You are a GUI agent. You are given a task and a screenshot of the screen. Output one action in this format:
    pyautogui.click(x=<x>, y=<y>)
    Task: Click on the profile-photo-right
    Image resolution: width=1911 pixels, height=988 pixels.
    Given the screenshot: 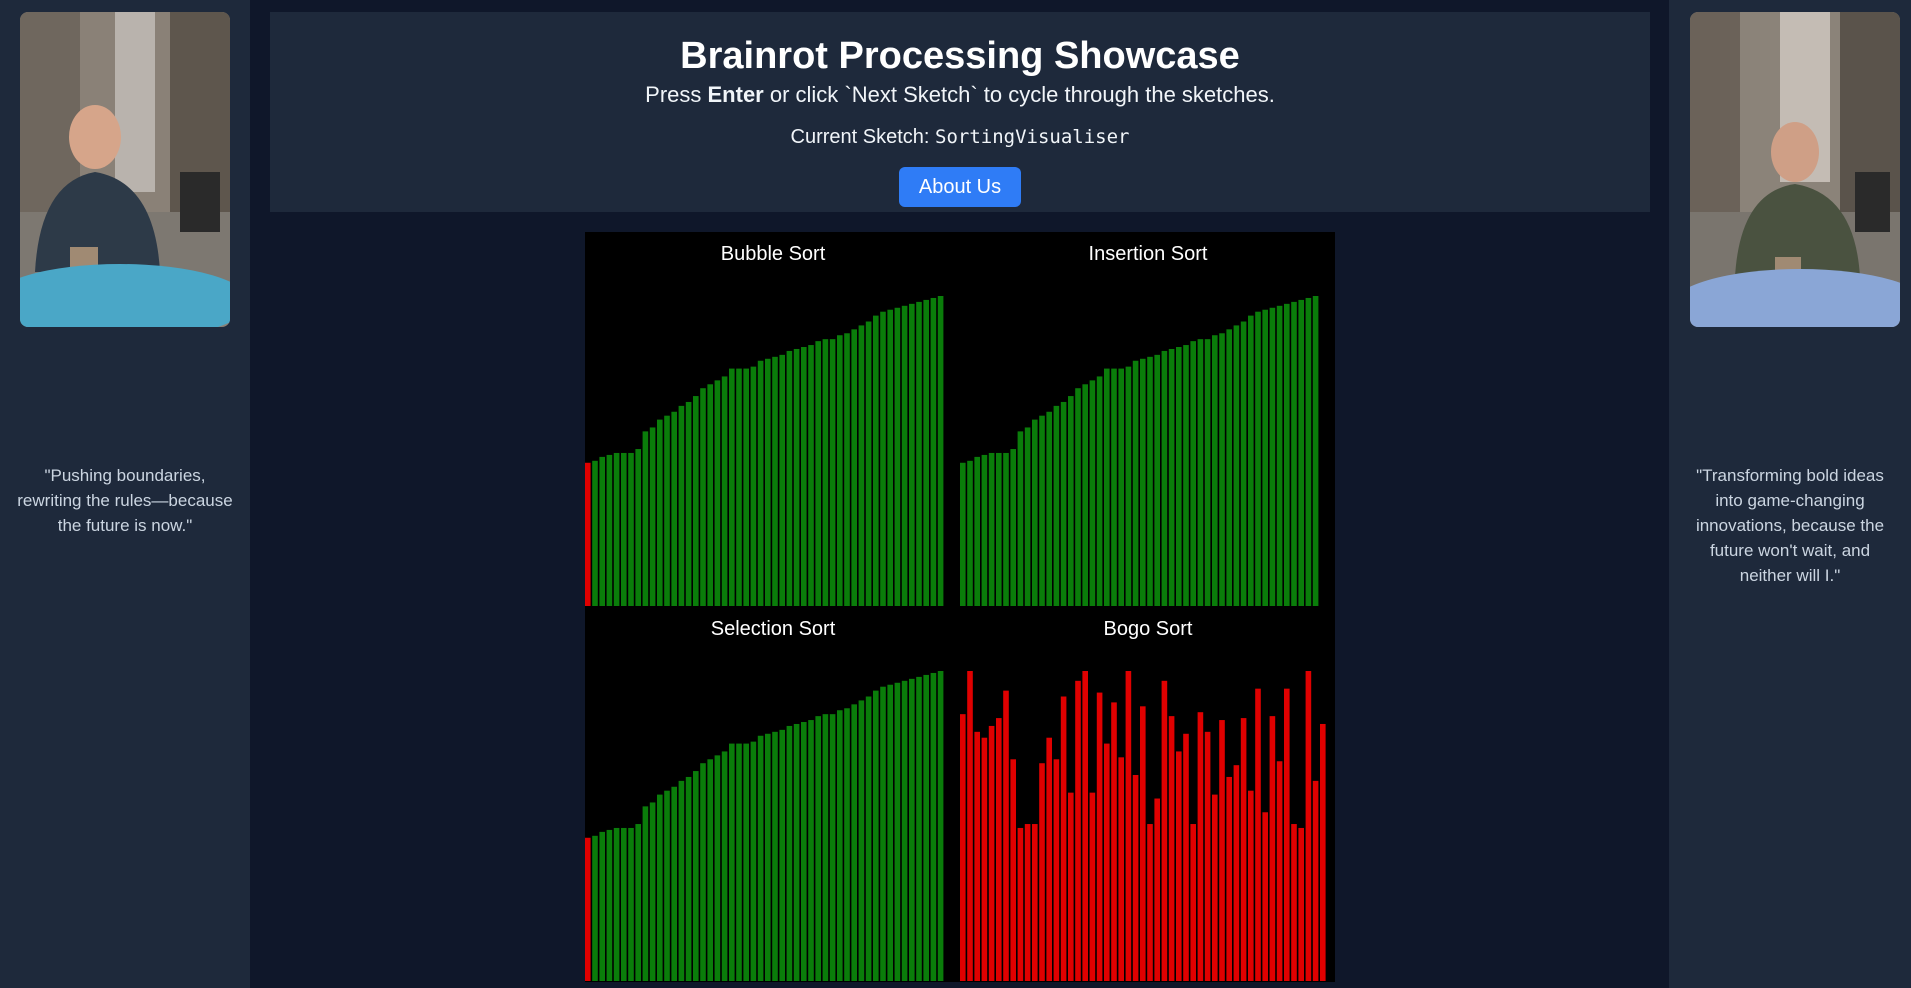 What is the action you would take?
    pyautogui.click(x=1795, y=169)
    